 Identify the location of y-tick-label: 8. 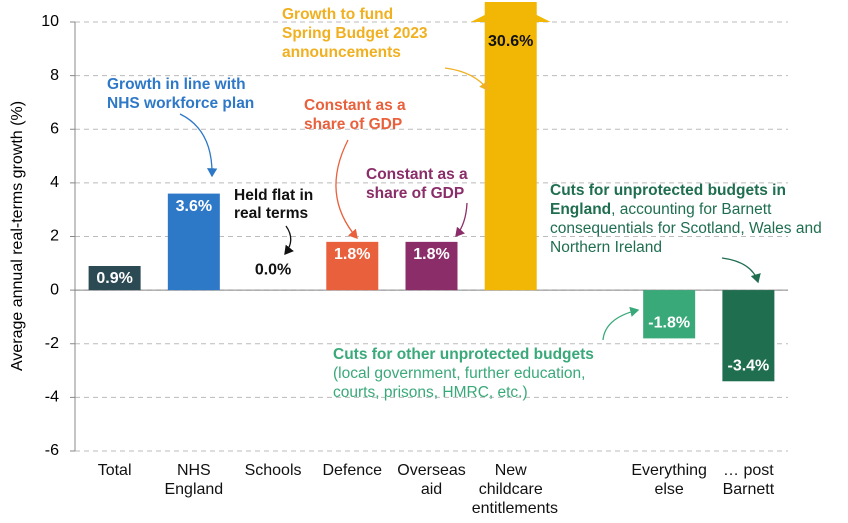
(54, 75).